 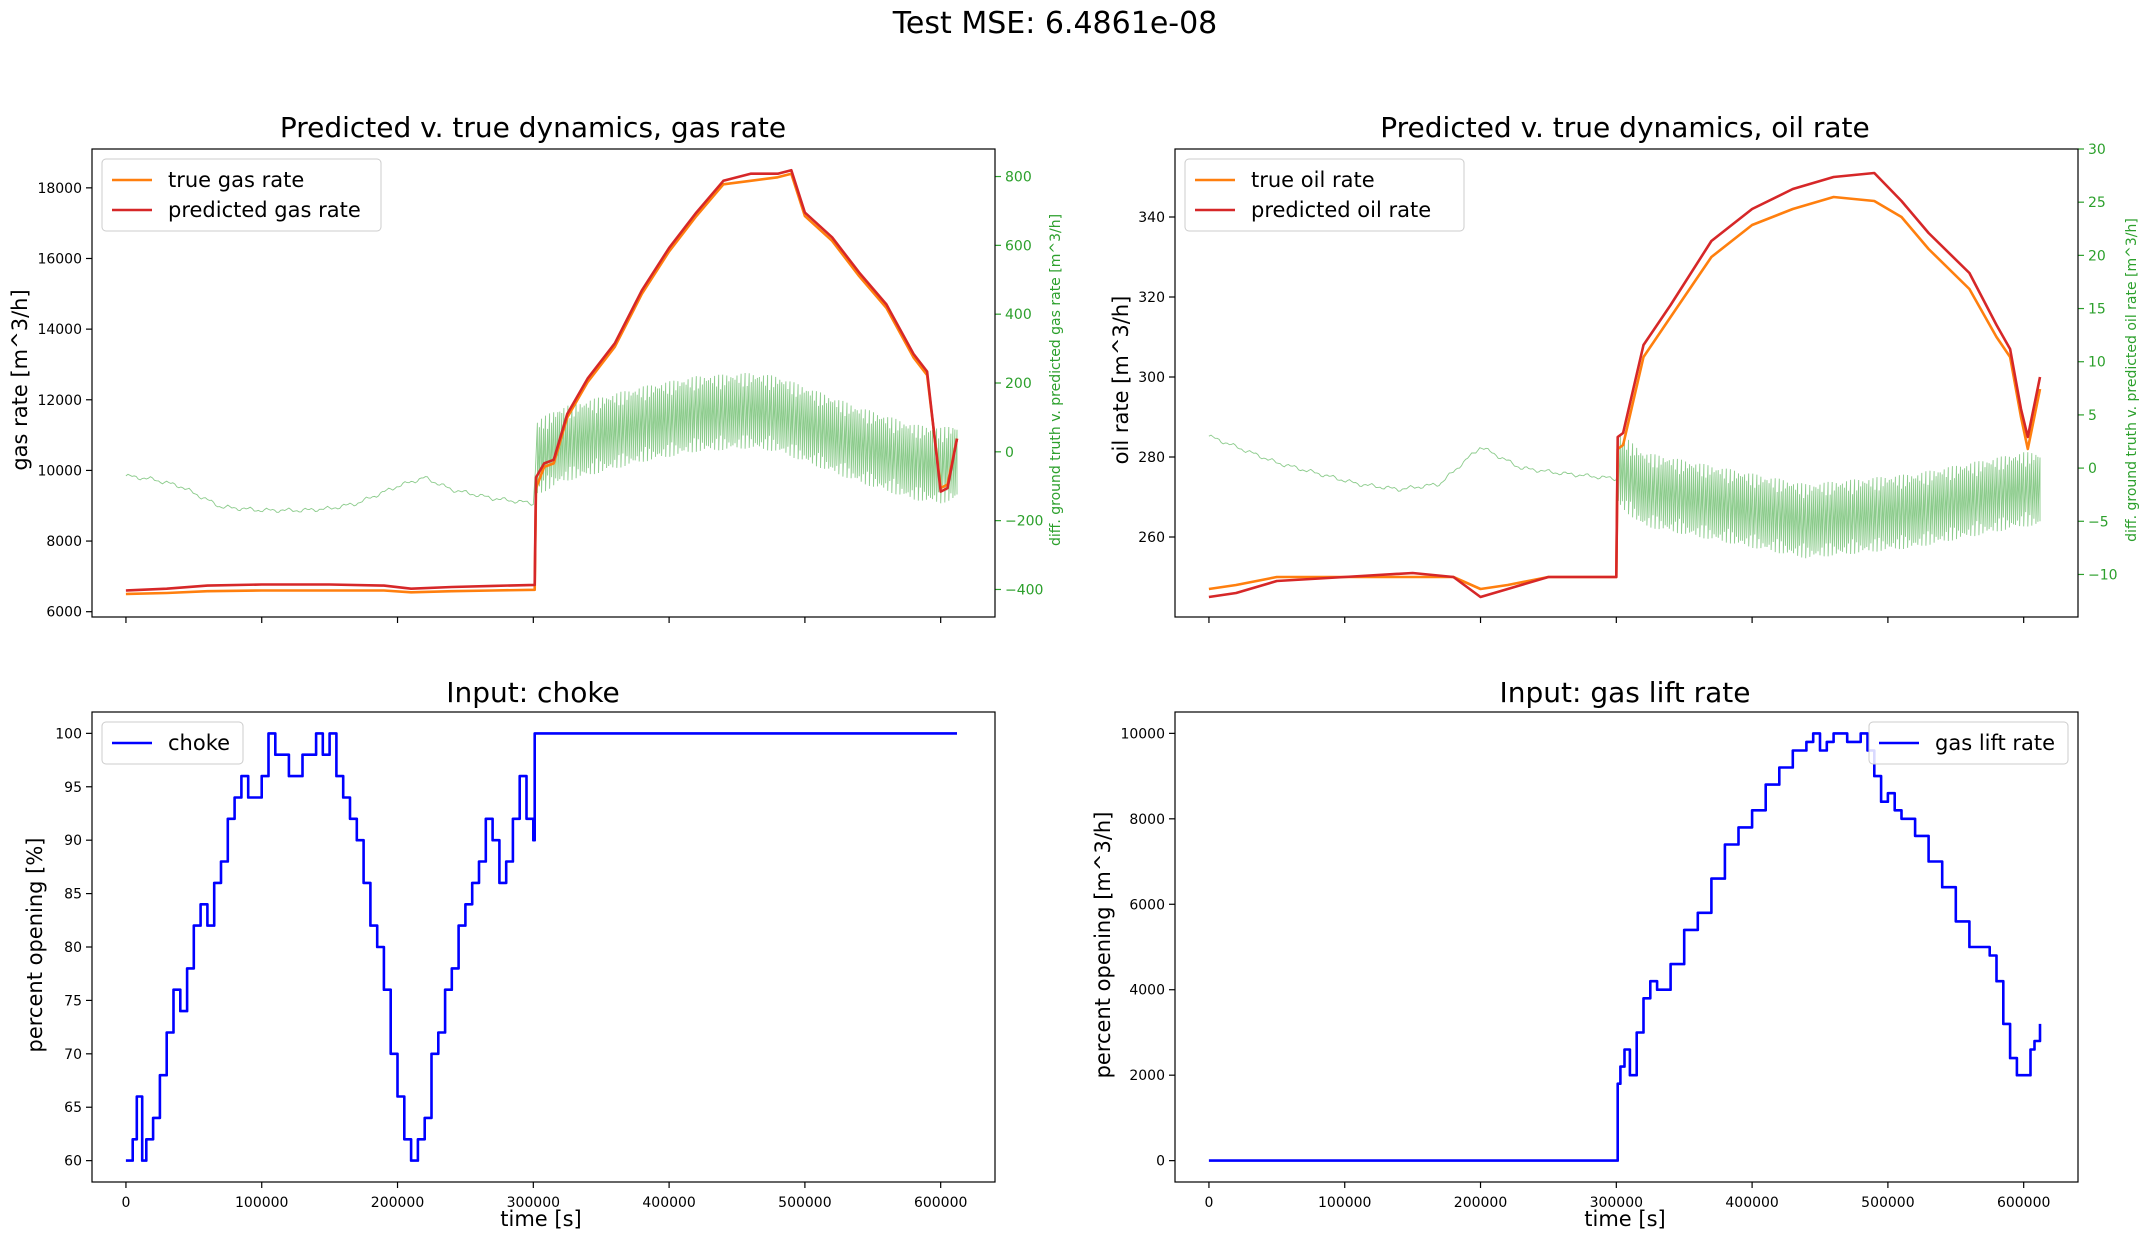 I want to click on legend: choke, so click(x=172, y=743).